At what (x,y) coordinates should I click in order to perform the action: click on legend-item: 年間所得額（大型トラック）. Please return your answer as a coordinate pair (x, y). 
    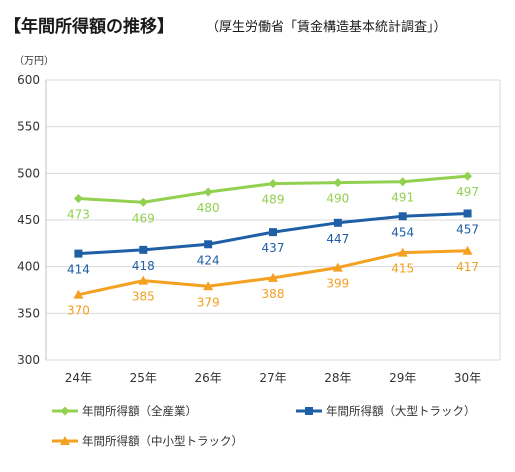
    Looking at the image, I should click on (386, 411).